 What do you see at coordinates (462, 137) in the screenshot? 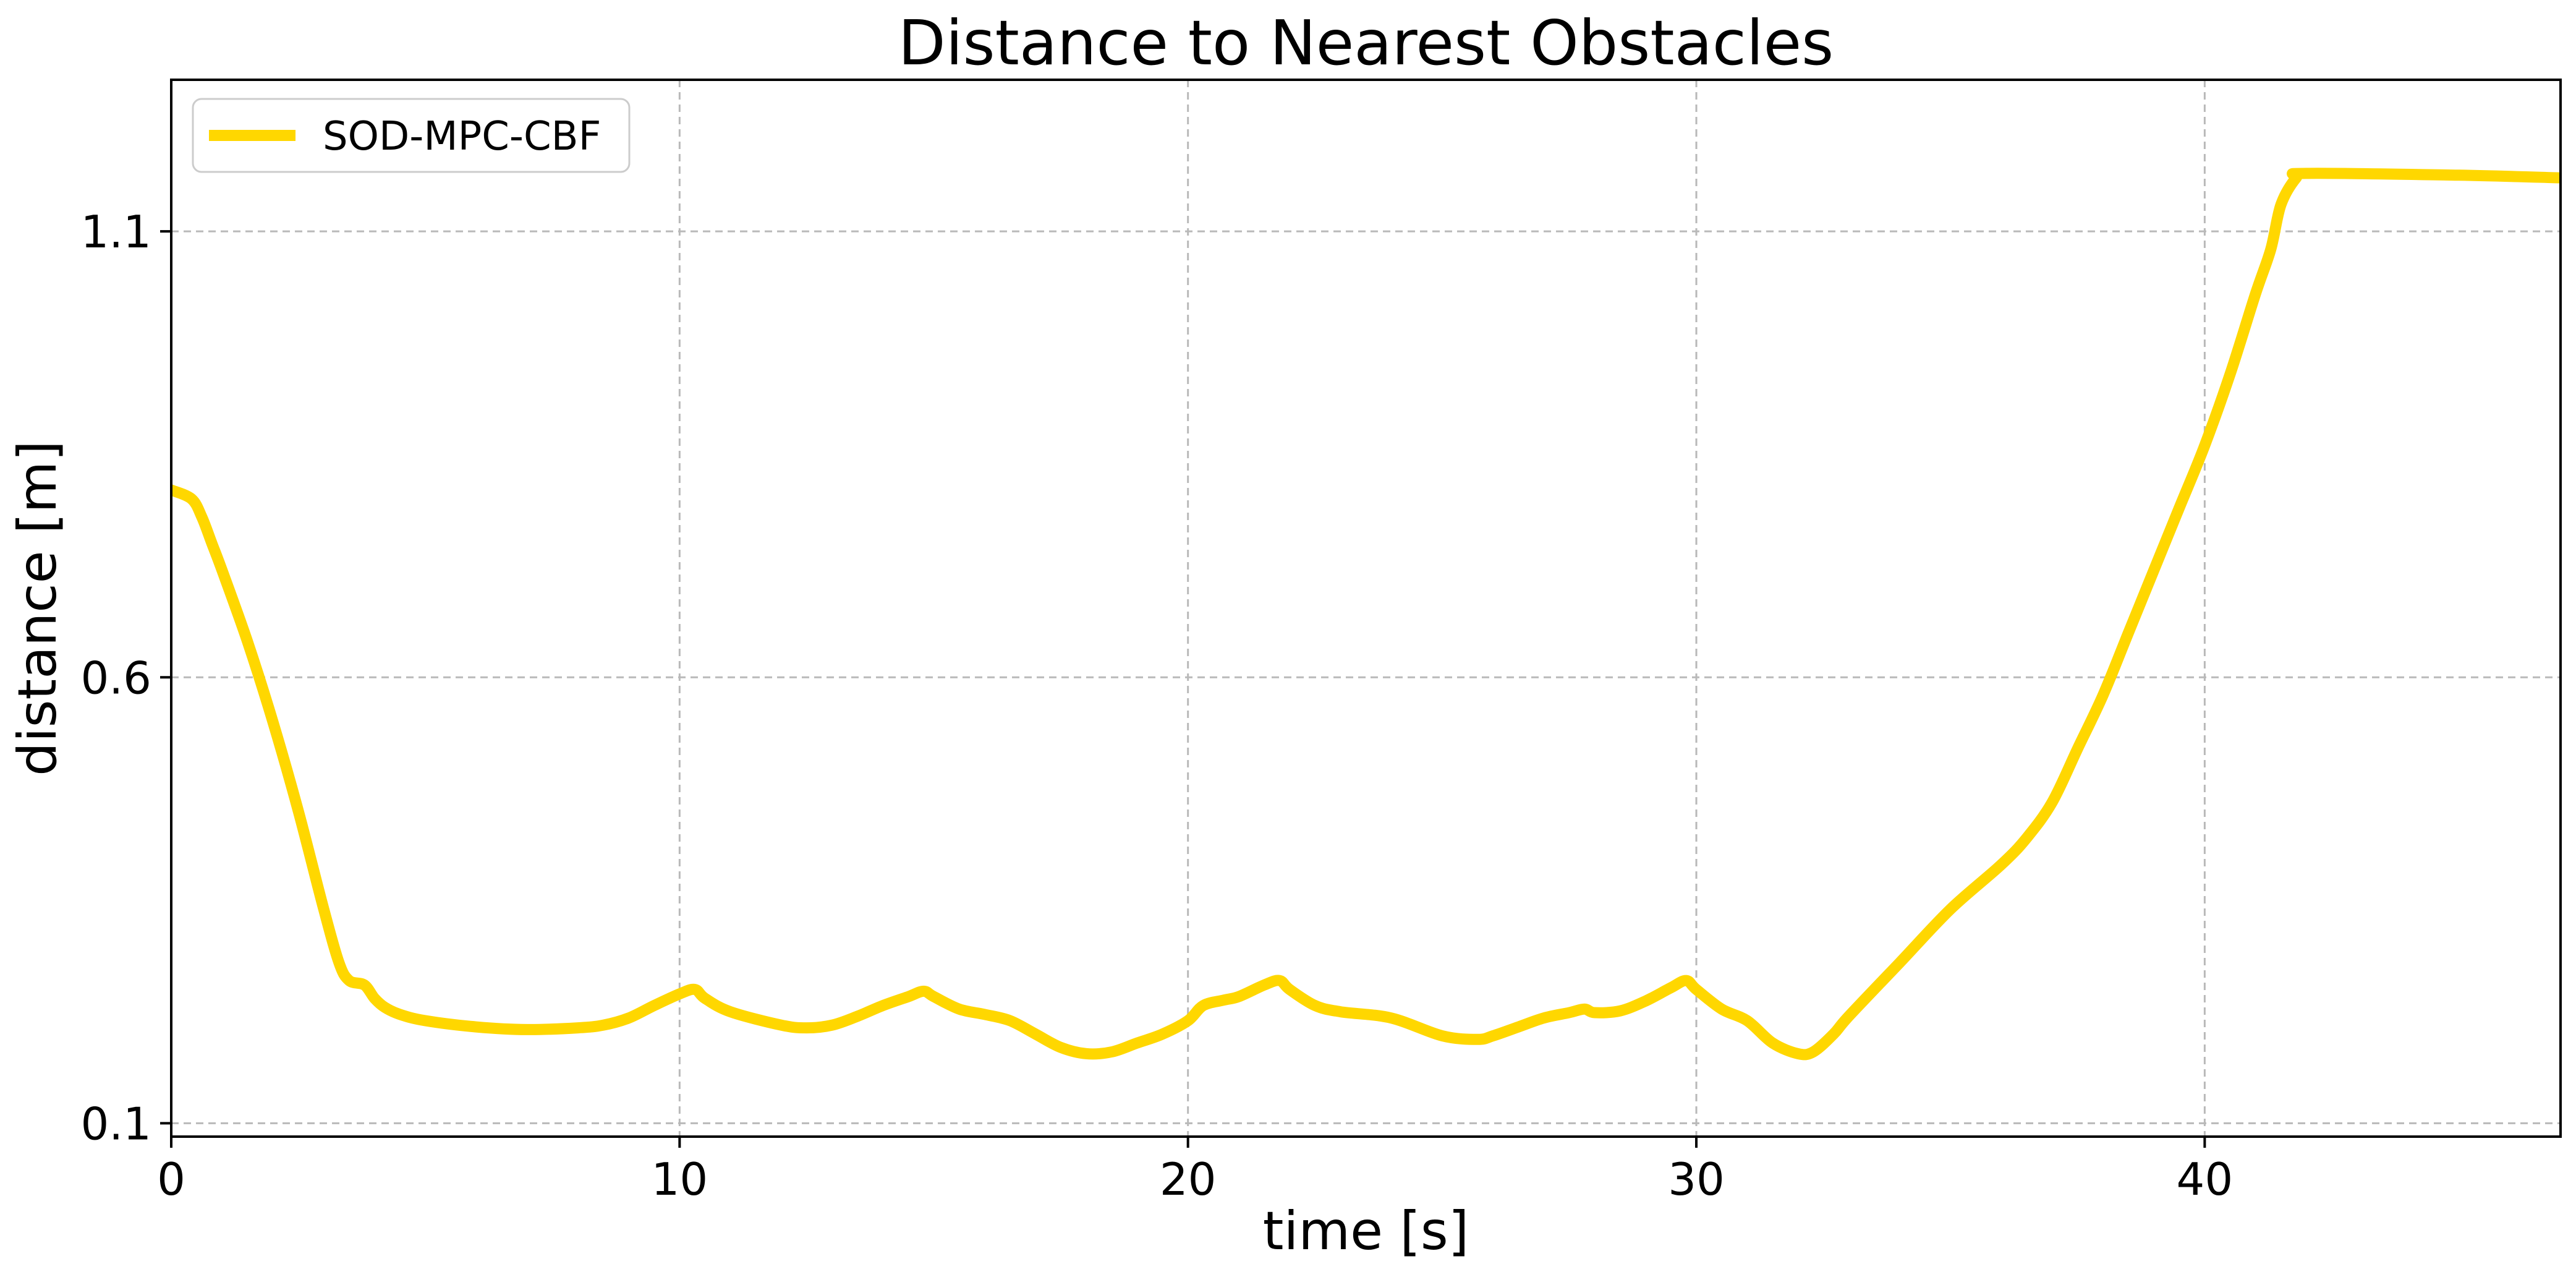
I see `legend-label: SOD-MPC-CBF` at bounding box center [462, 137].